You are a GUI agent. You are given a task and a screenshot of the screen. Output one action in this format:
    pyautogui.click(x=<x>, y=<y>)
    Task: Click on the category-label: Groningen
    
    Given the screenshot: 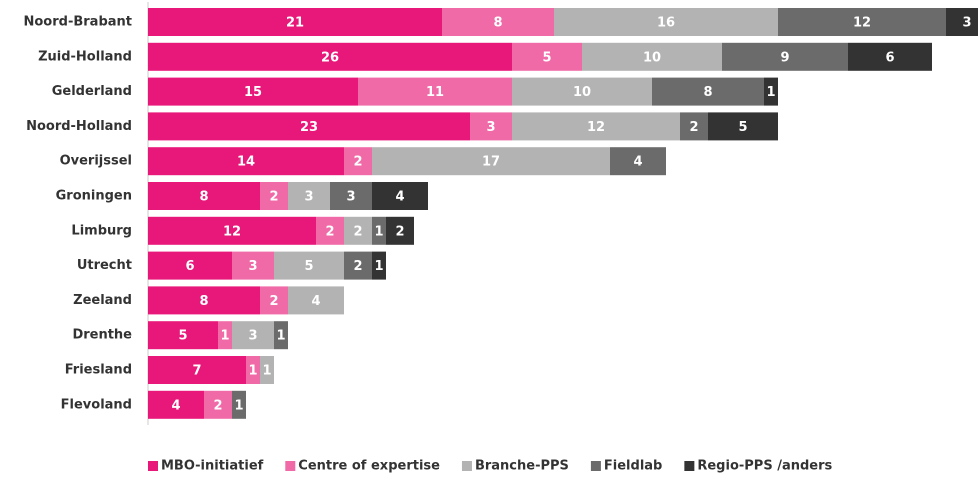 What is the action you would take?
    pyautogui.click(x=94, y=196)
    